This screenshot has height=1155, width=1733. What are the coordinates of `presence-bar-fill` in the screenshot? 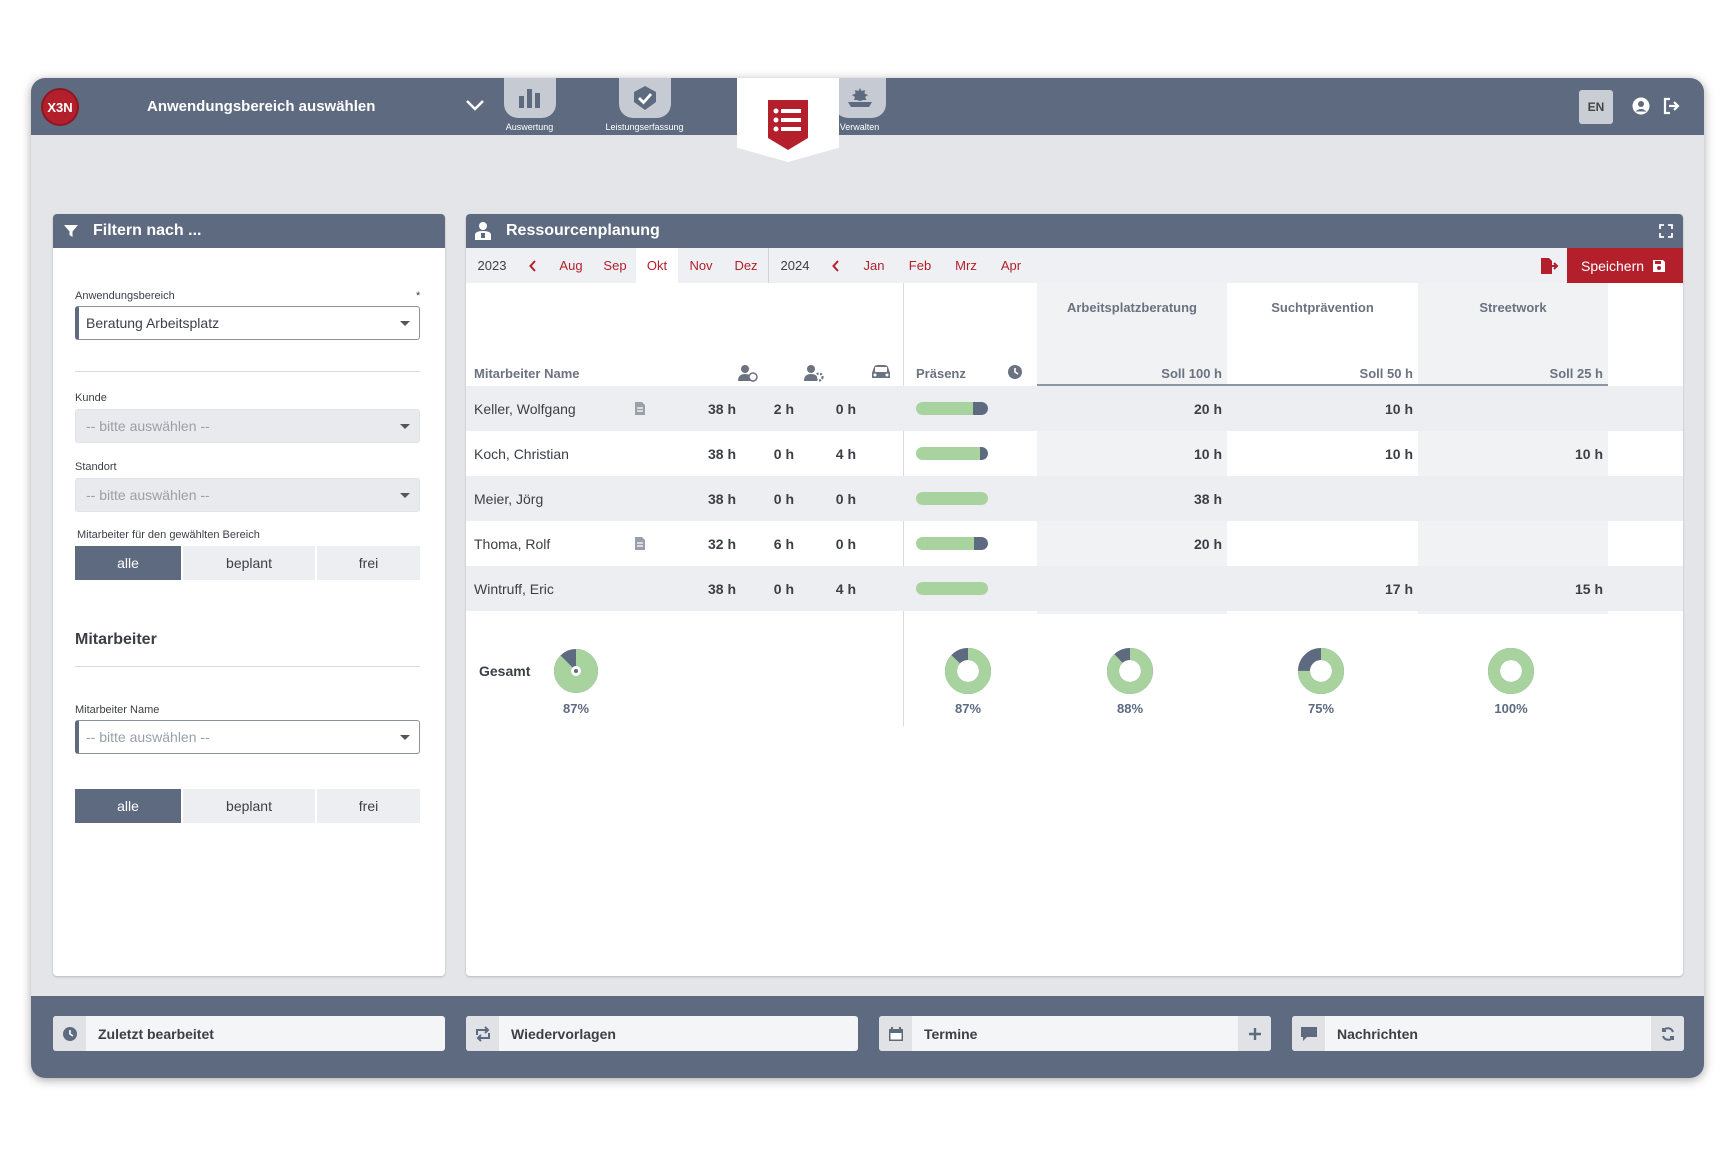 It's located at (980, 408).